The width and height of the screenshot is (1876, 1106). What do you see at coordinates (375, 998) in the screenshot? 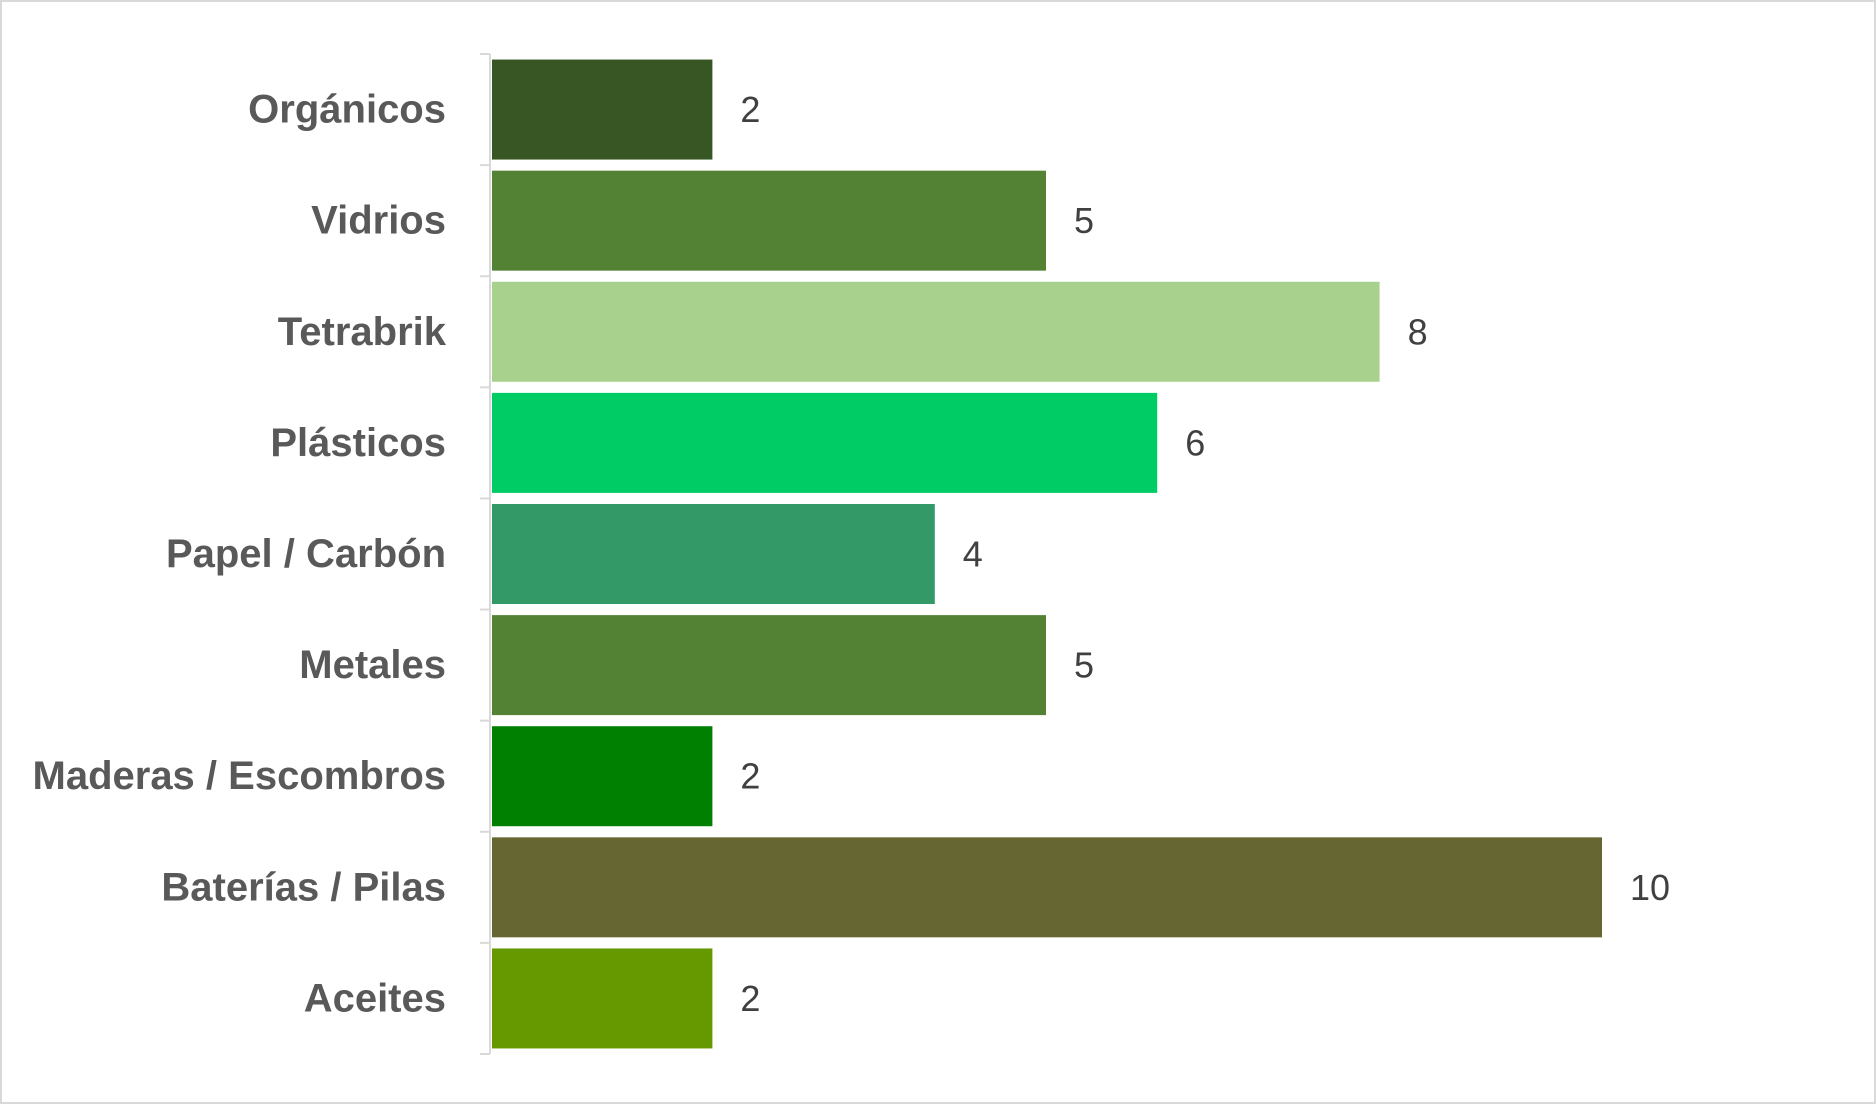
I see `category-label: Aceites` at bounding box center [375, 998].